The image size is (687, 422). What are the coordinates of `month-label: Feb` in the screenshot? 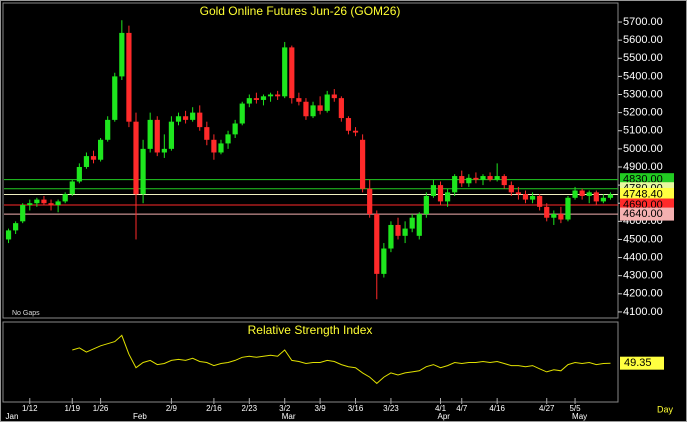 It's located at (140, 416).